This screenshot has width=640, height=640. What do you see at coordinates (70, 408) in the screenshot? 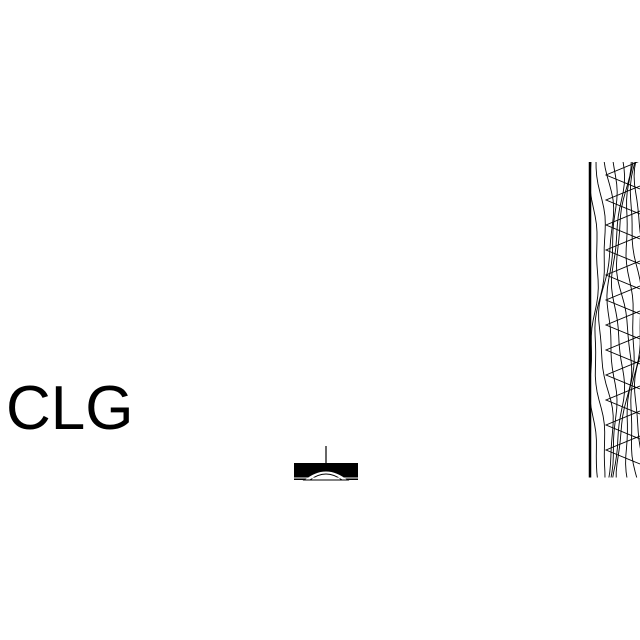
I see `ceiling-label: CLG` at bounding box center [70, 408].